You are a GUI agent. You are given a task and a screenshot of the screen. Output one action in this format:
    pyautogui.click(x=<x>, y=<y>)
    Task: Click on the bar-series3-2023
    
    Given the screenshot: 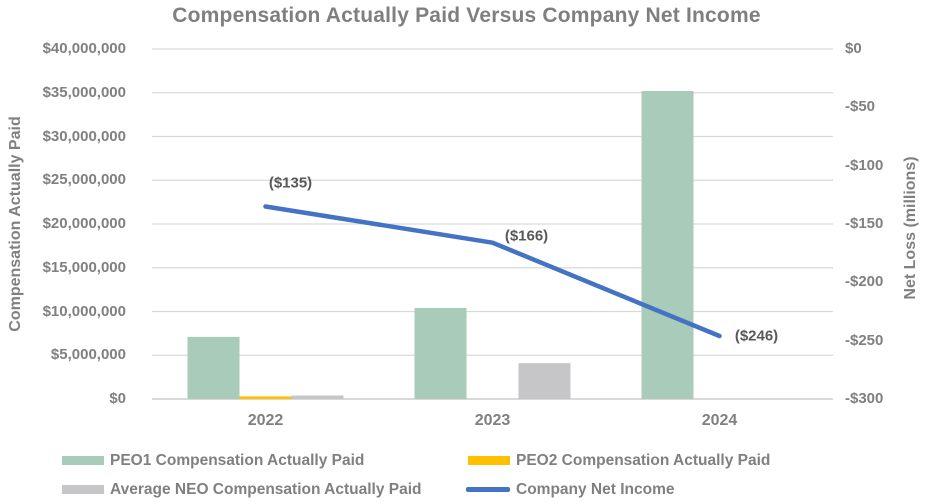 What is the action you would take?
    pyautogui.click(x=544, y=381)
    